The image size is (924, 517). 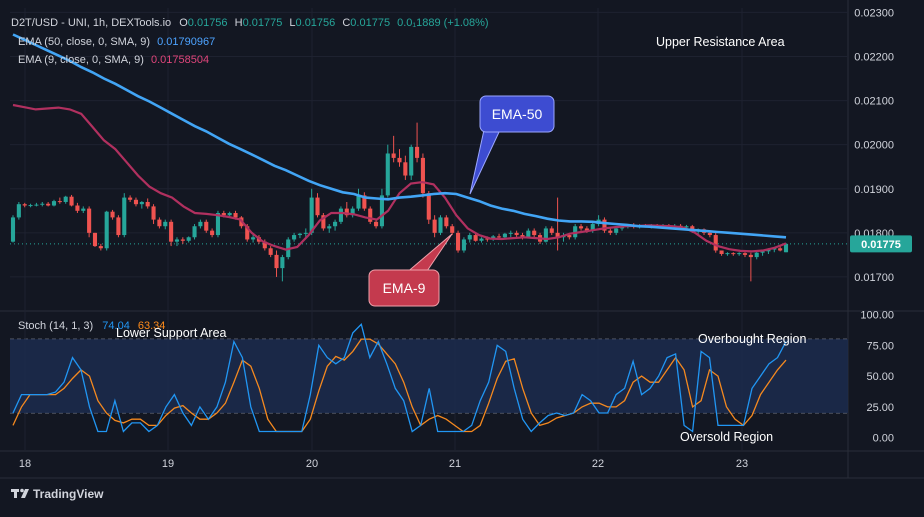 I want to click on ema50-callout-box, so click(x=517, y=114).